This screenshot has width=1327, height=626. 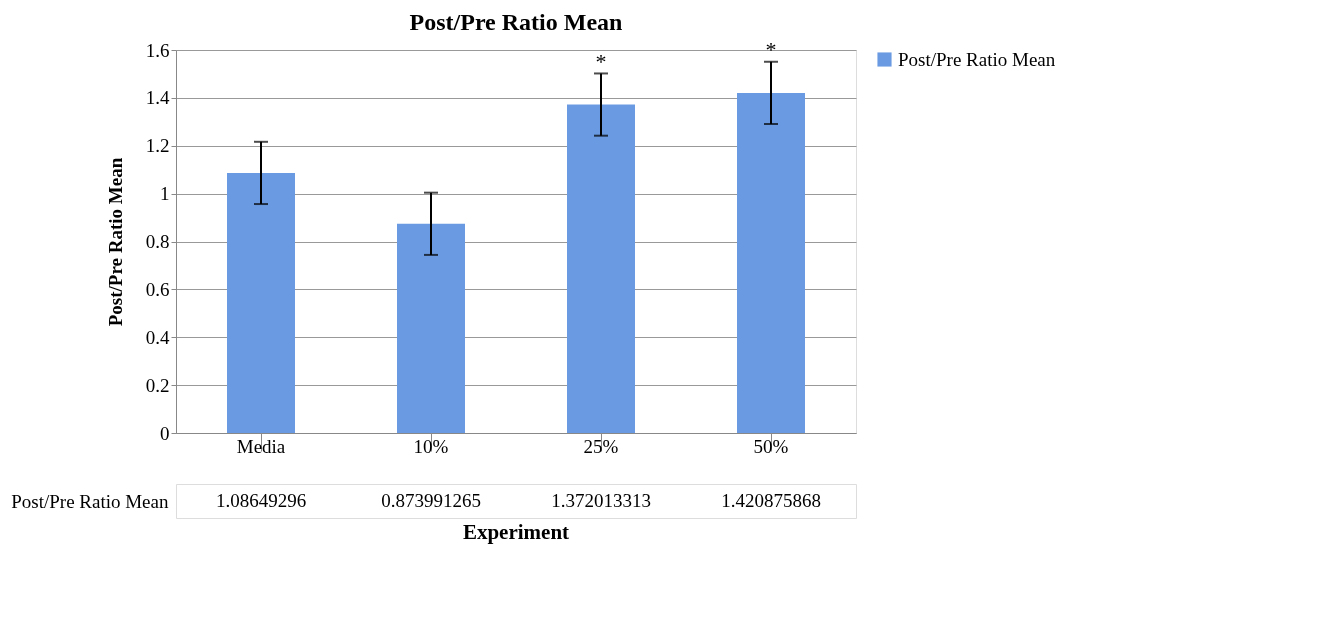 I want to click on x-axis-title: Experiment, so click(x=516, y=532).